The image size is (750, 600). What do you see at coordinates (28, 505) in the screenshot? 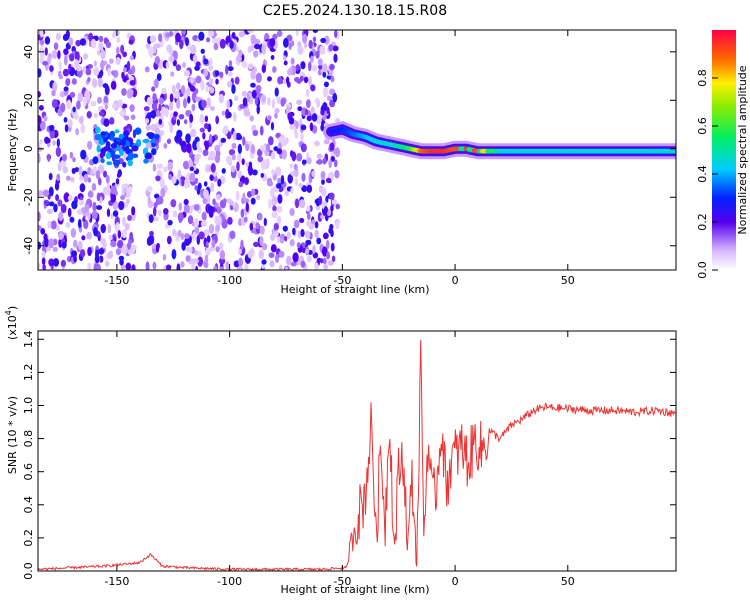
I see `snr-y-tick-label: 0.4` at bounding box center [28, 505].